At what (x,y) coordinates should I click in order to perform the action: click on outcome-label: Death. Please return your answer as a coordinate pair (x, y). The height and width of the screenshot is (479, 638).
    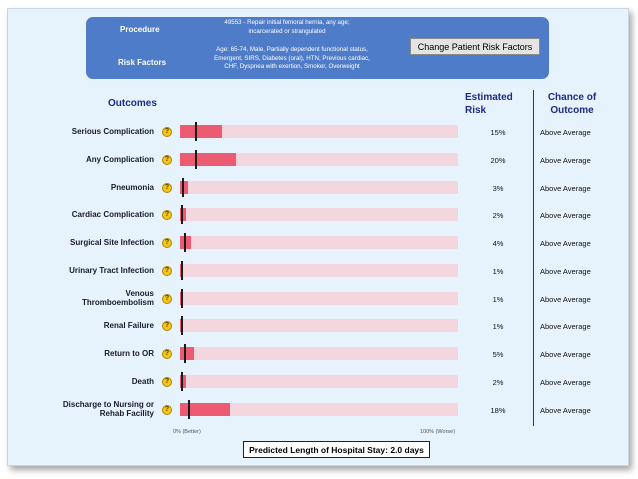
    Looking at the image, I should click on (142, 381).